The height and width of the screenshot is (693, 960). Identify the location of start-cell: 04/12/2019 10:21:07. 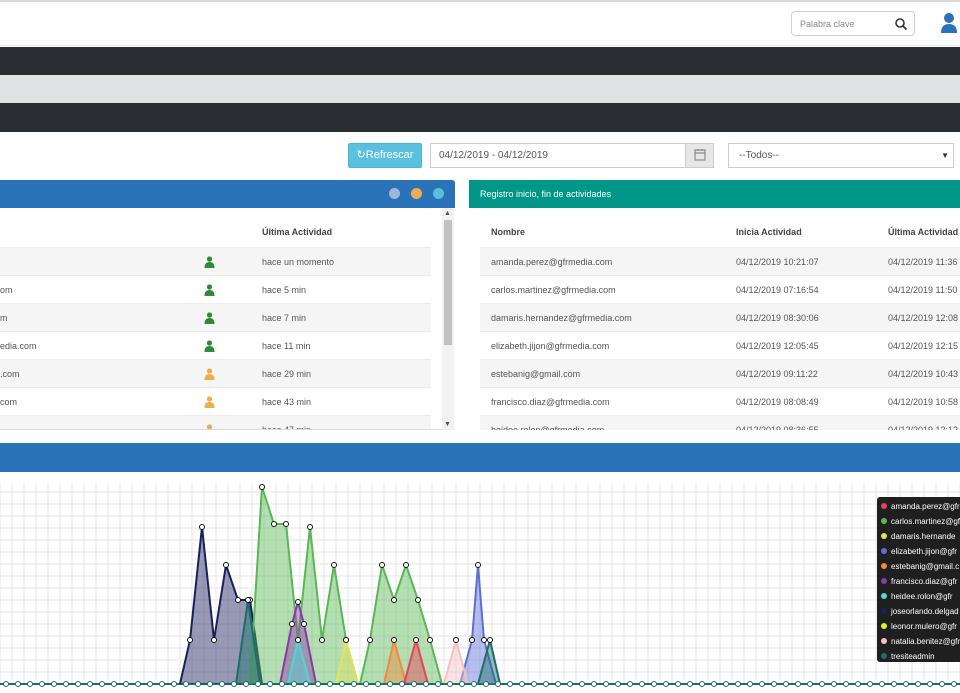
(777, 262).